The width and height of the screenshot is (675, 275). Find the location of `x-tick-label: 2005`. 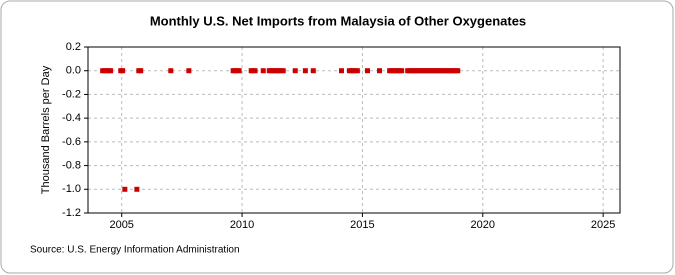

x-tick-label: 2005 is located at coordinates (121, 225).